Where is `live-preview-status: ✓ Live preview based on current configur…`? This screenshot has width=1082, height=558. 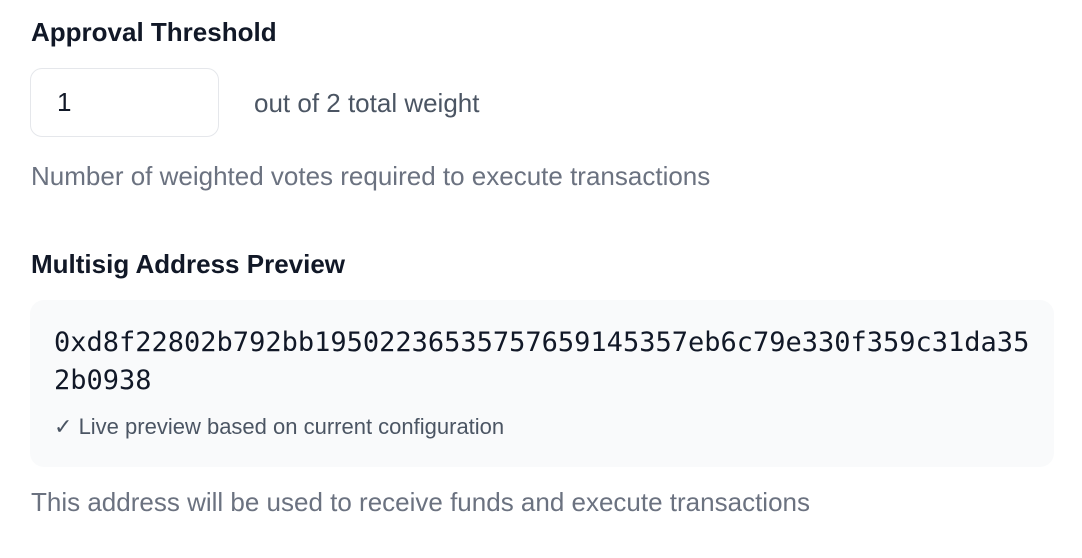 live-preview-status: ✓ Live preview based on current configur… is located at coordinates (542, 427).